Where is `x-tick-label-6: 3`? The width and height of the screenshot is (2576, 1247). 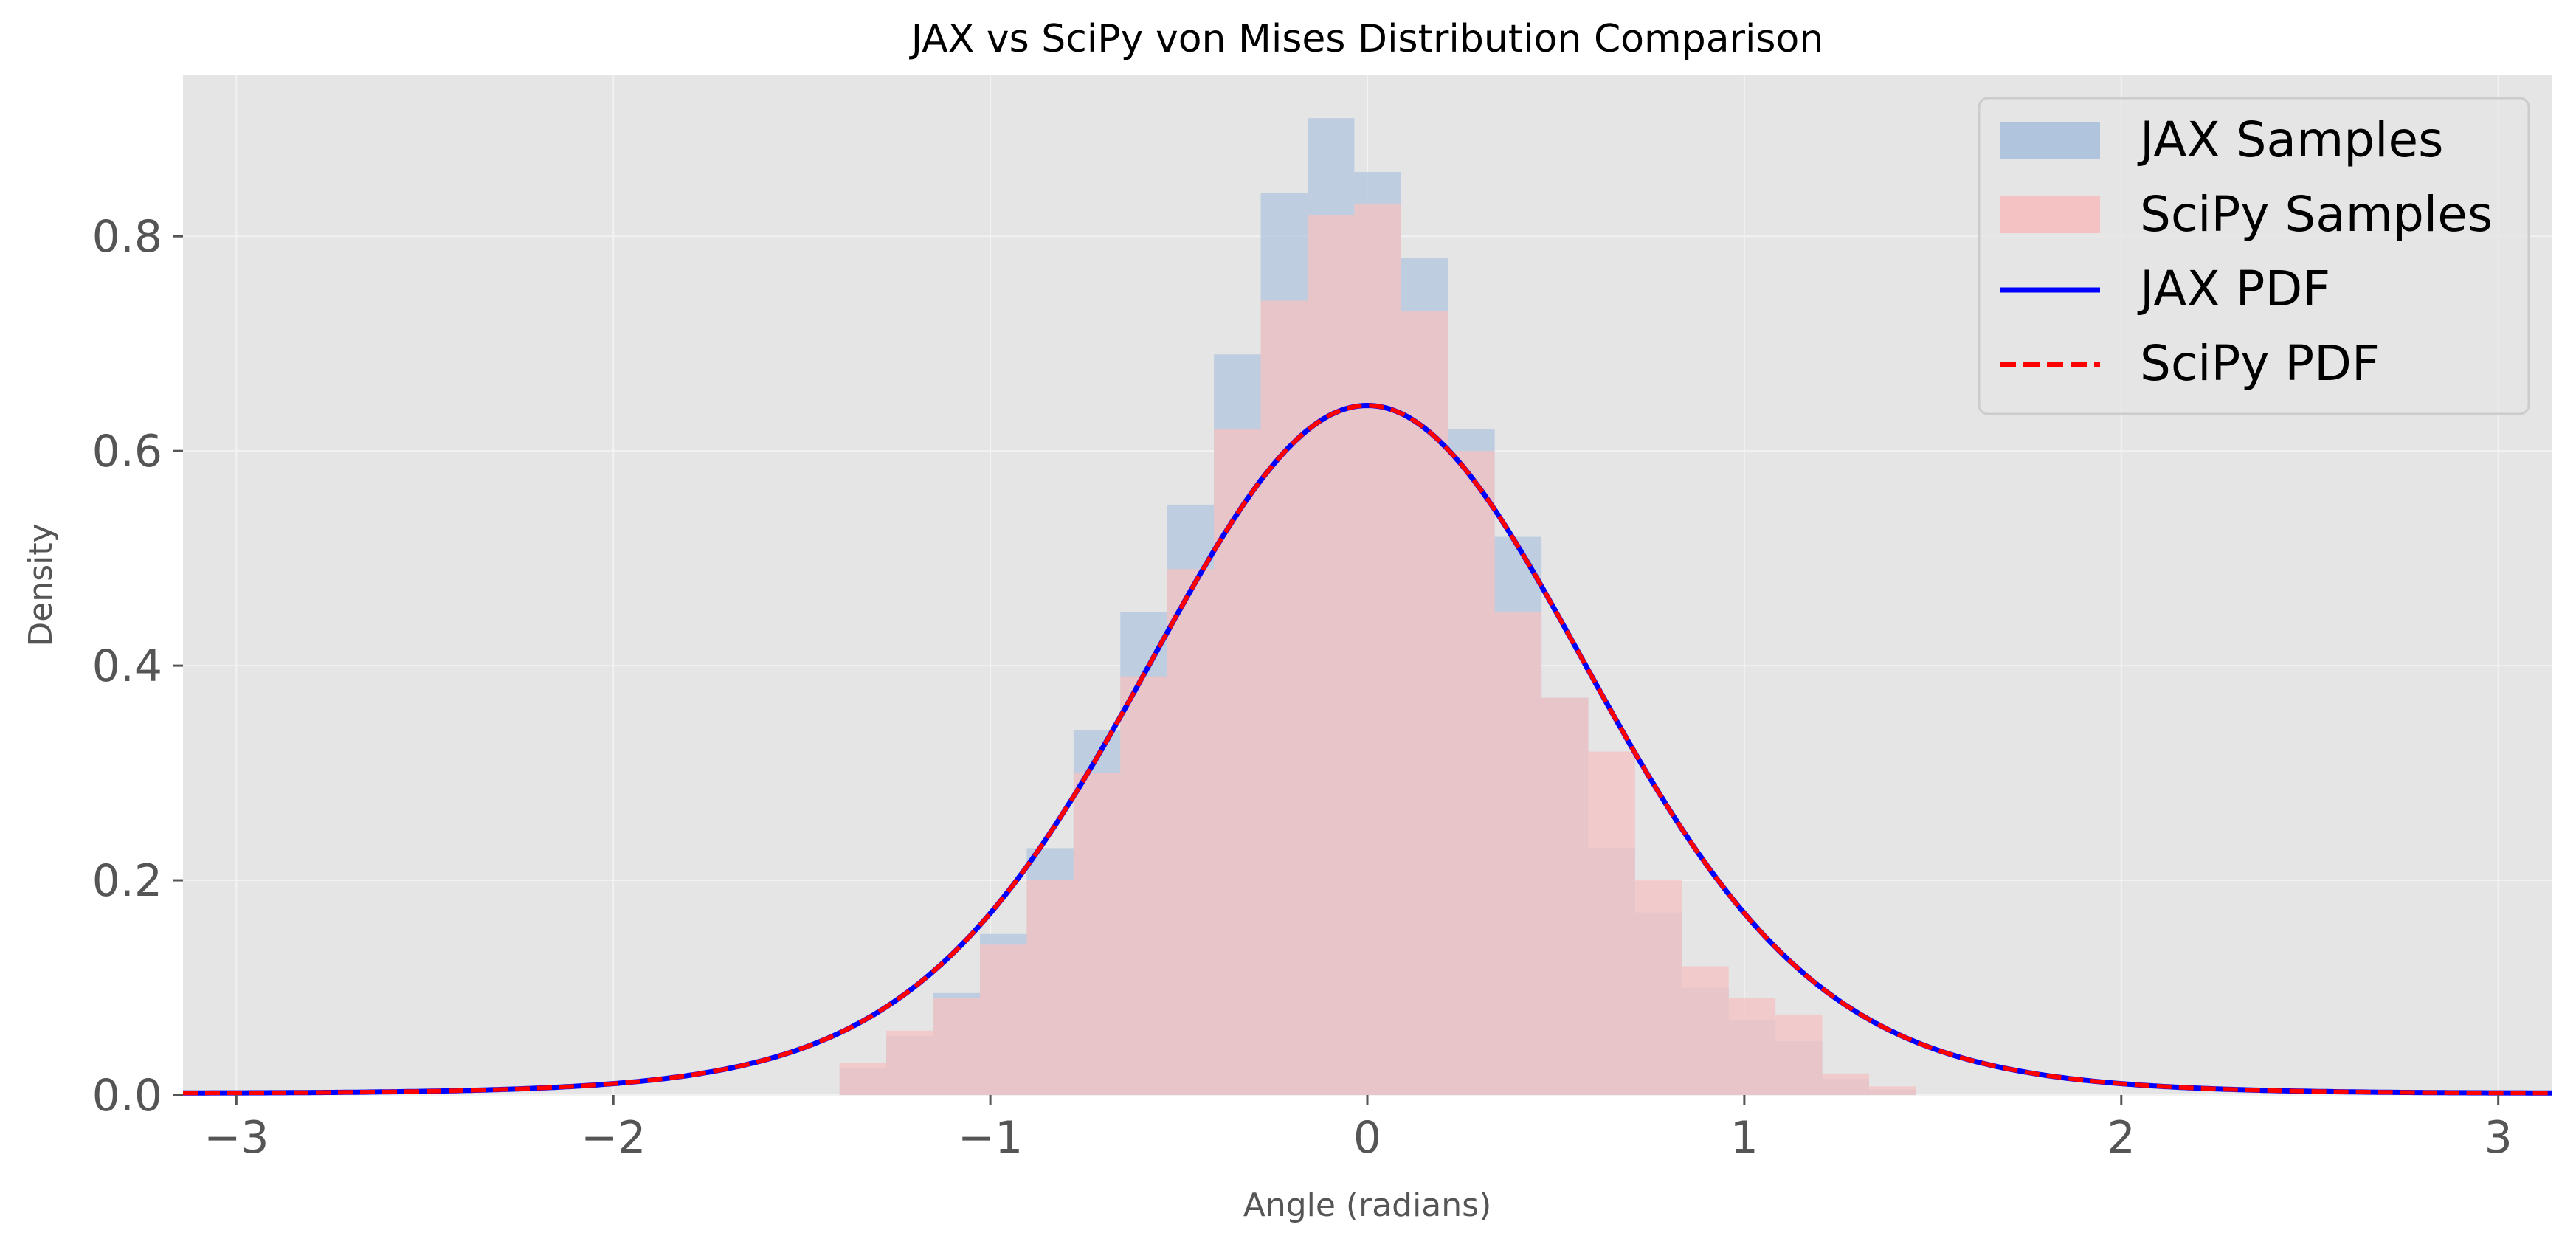 x-tick-label-6: 3 is located at coordinates (2499, 1138).